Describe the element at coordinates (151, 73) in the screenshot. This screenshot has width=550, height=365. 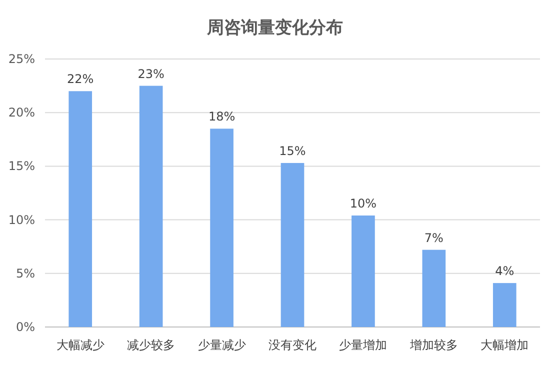
I see `value-label: 23%` at that location.